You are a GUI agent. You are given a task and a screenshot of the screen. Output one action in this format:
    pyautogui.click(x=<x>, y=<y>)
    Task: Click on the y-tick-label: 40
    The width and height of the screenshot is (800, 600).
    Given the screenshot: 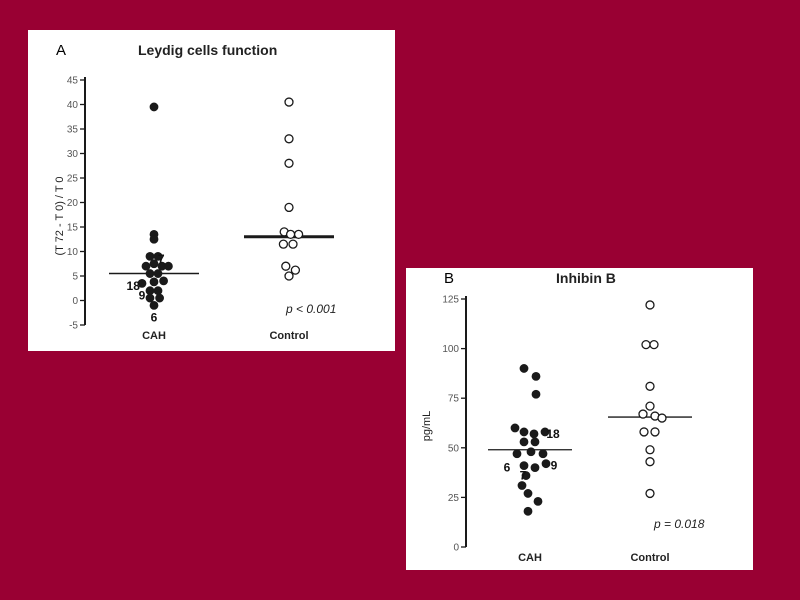 What is the action you would take?
    pyautogui.click(x=73, y=105)
    